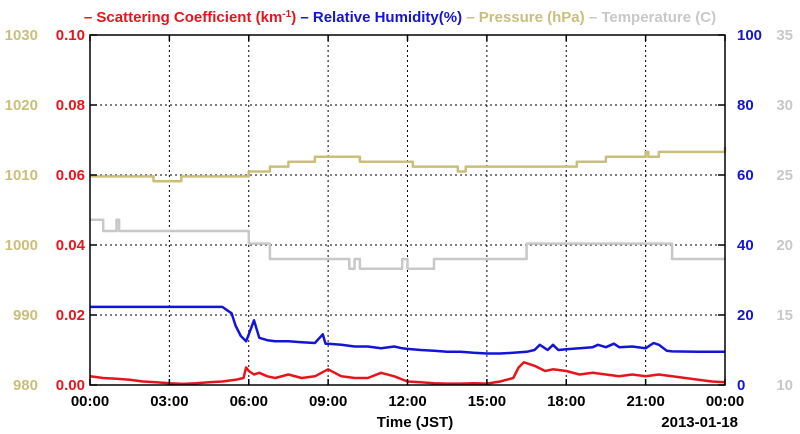  I want to click on pressure-tick-label: 980, so click(25, 385).